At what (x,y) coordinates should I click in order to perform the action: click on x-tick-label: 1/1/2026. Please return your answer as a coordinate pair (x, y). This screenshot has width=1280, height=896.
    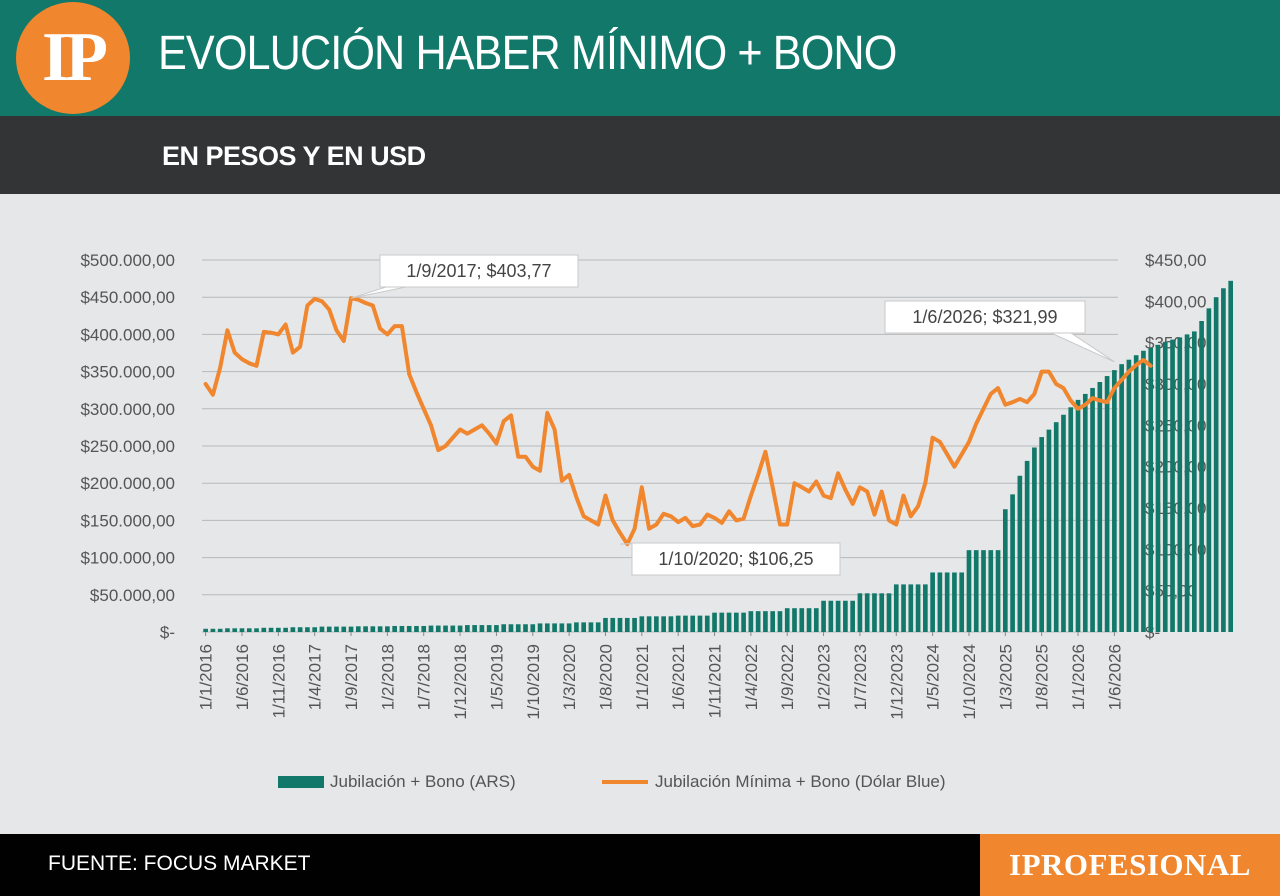
    Looking at the image, I should click on (1078, 677).